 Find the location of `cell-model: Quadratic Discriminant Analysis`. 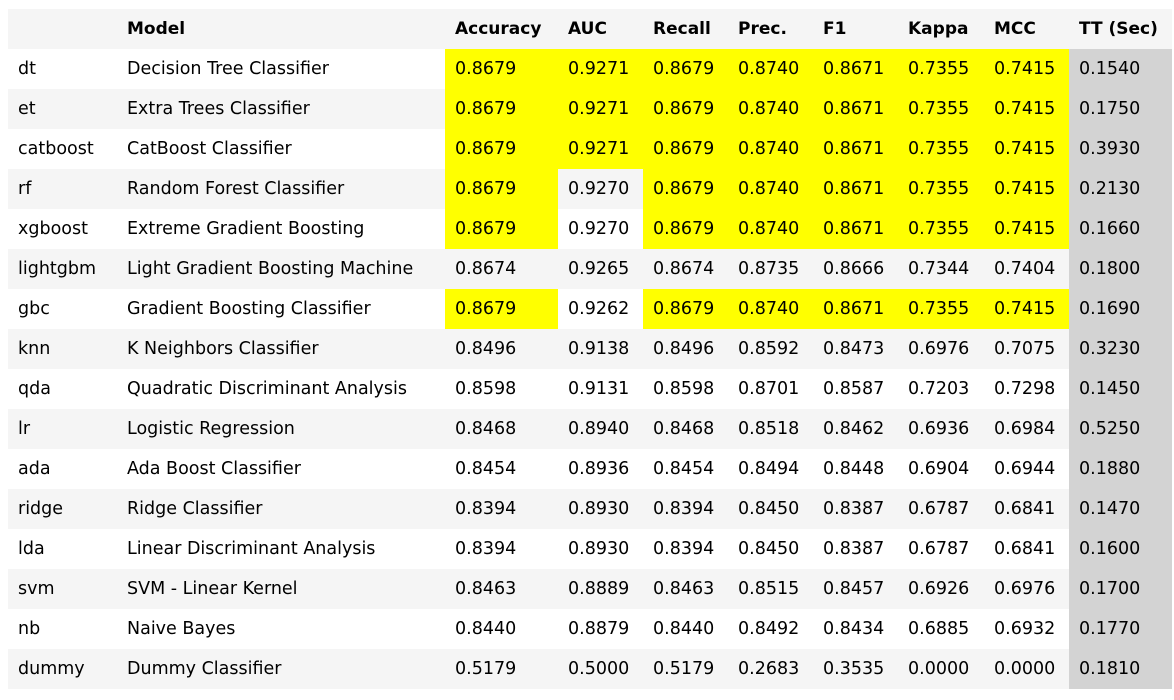

cell-model: Quadratic Discriminant Analysis is located at coordinates (267, 389).